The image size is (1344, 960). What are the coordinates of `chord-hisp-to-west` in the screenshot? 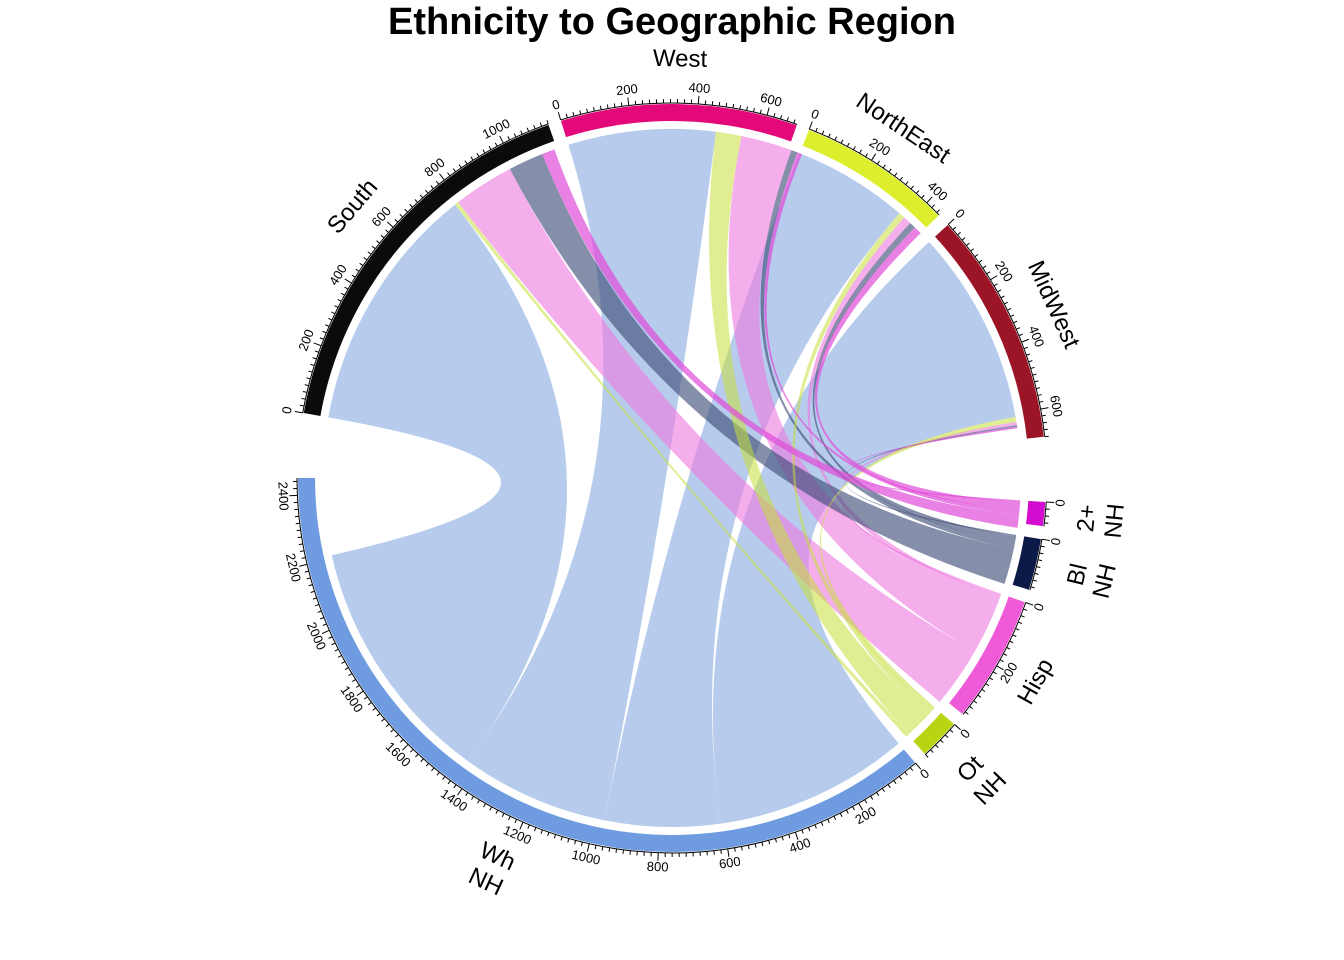 It's located at (863, 393).